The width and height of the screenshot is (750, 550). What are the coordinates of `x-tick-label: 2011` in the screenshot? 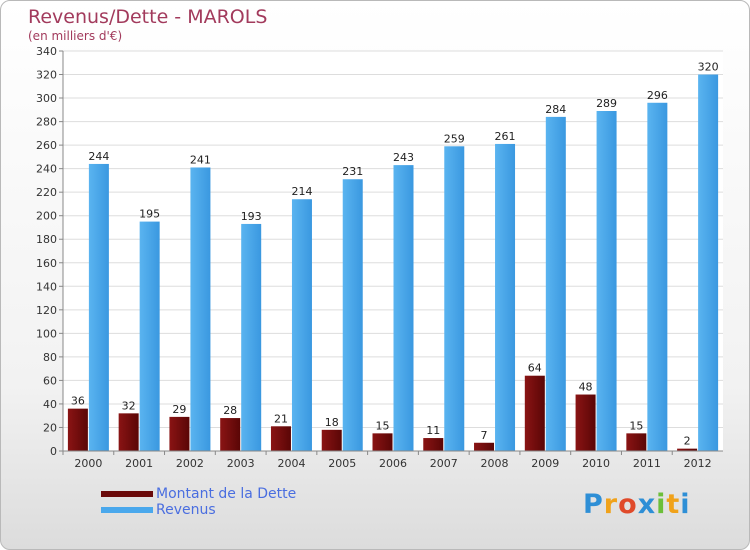 It's located at (647, 463).